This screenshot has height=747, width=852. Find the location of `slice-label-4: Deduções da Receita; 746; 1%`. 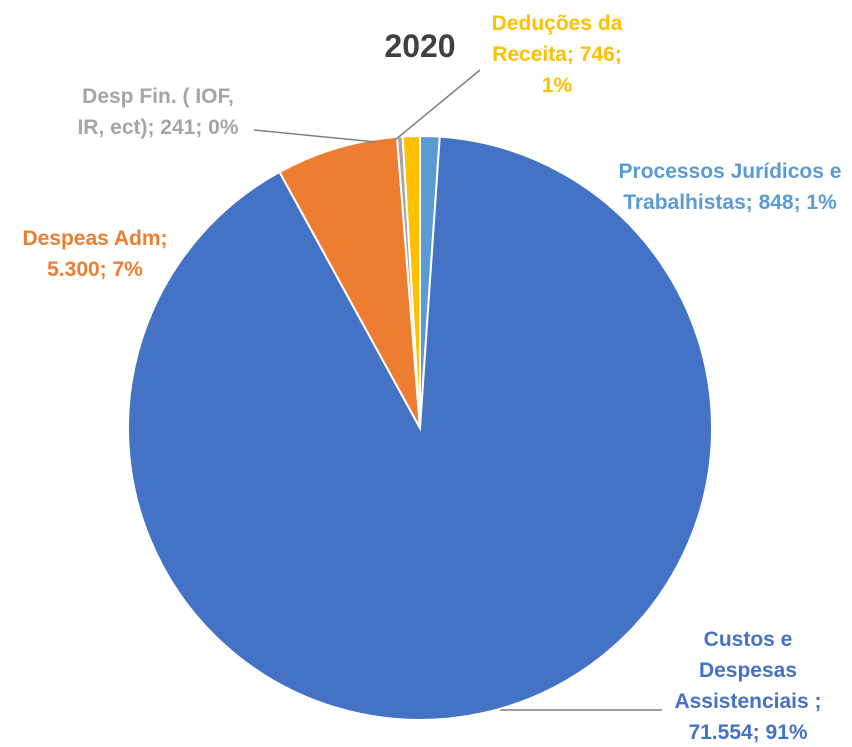

slice-label-4: Deduções da Receita; 746; 1% is located at coordinates (557, 54).